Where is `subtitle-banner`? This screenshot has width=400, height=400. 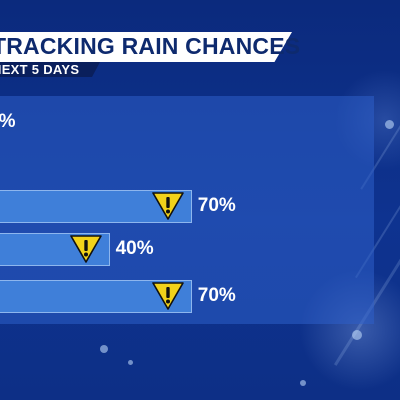
subtitle-banner is located at coordinates (50, 69).